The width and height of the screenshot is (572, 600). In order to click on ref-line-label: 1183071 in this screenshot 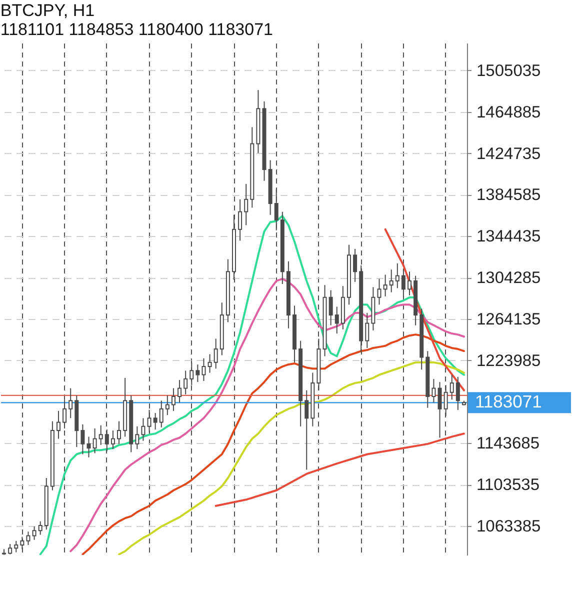, I will do `click(508, 402)`.